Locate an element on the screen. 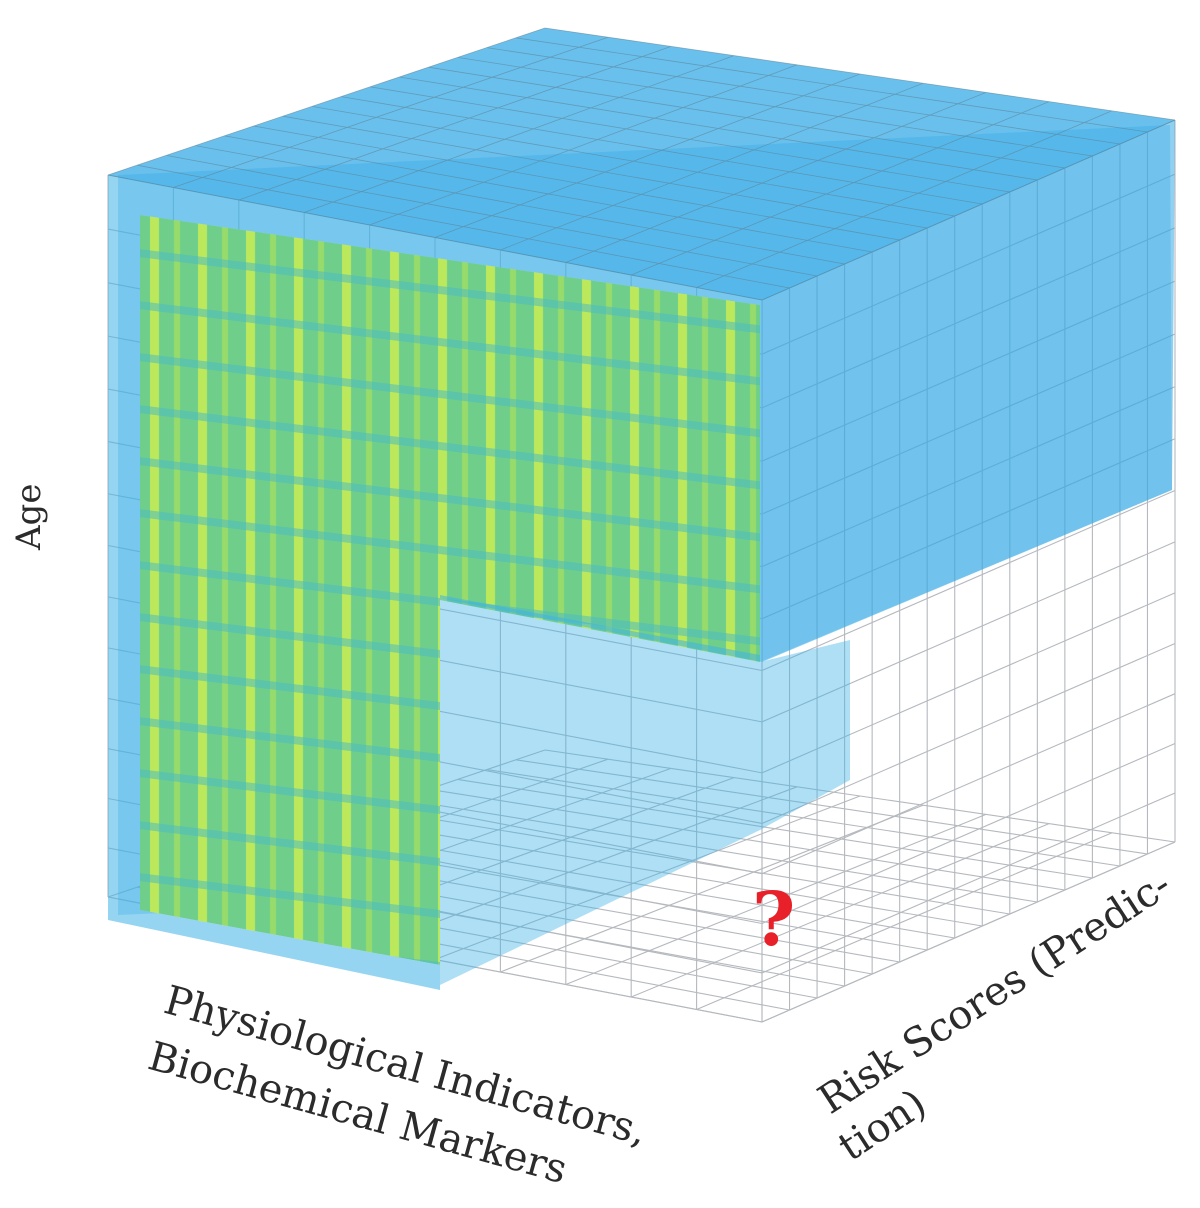 This screenshot has width=1200, height=1208. axis-label-age: Age is located at coordinates (29, 517).